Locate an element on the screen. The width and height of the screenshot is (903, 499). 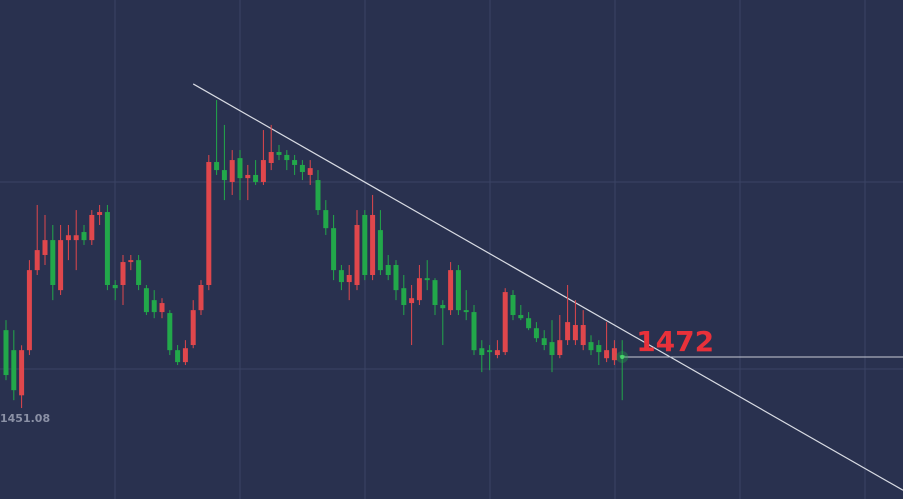
low-label: 1451.08 is located at coordinates (25, 418).